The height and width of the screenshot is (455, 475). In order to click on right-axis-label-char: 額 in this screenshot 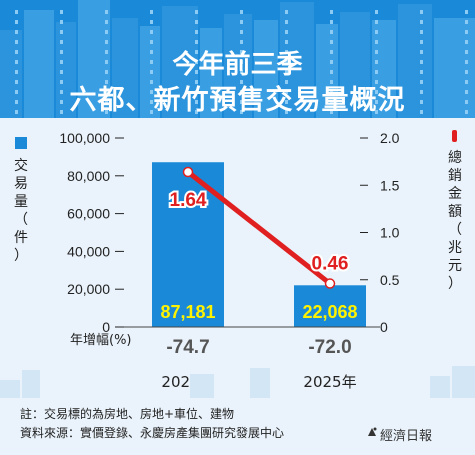, I will do `click(455, 212)`.